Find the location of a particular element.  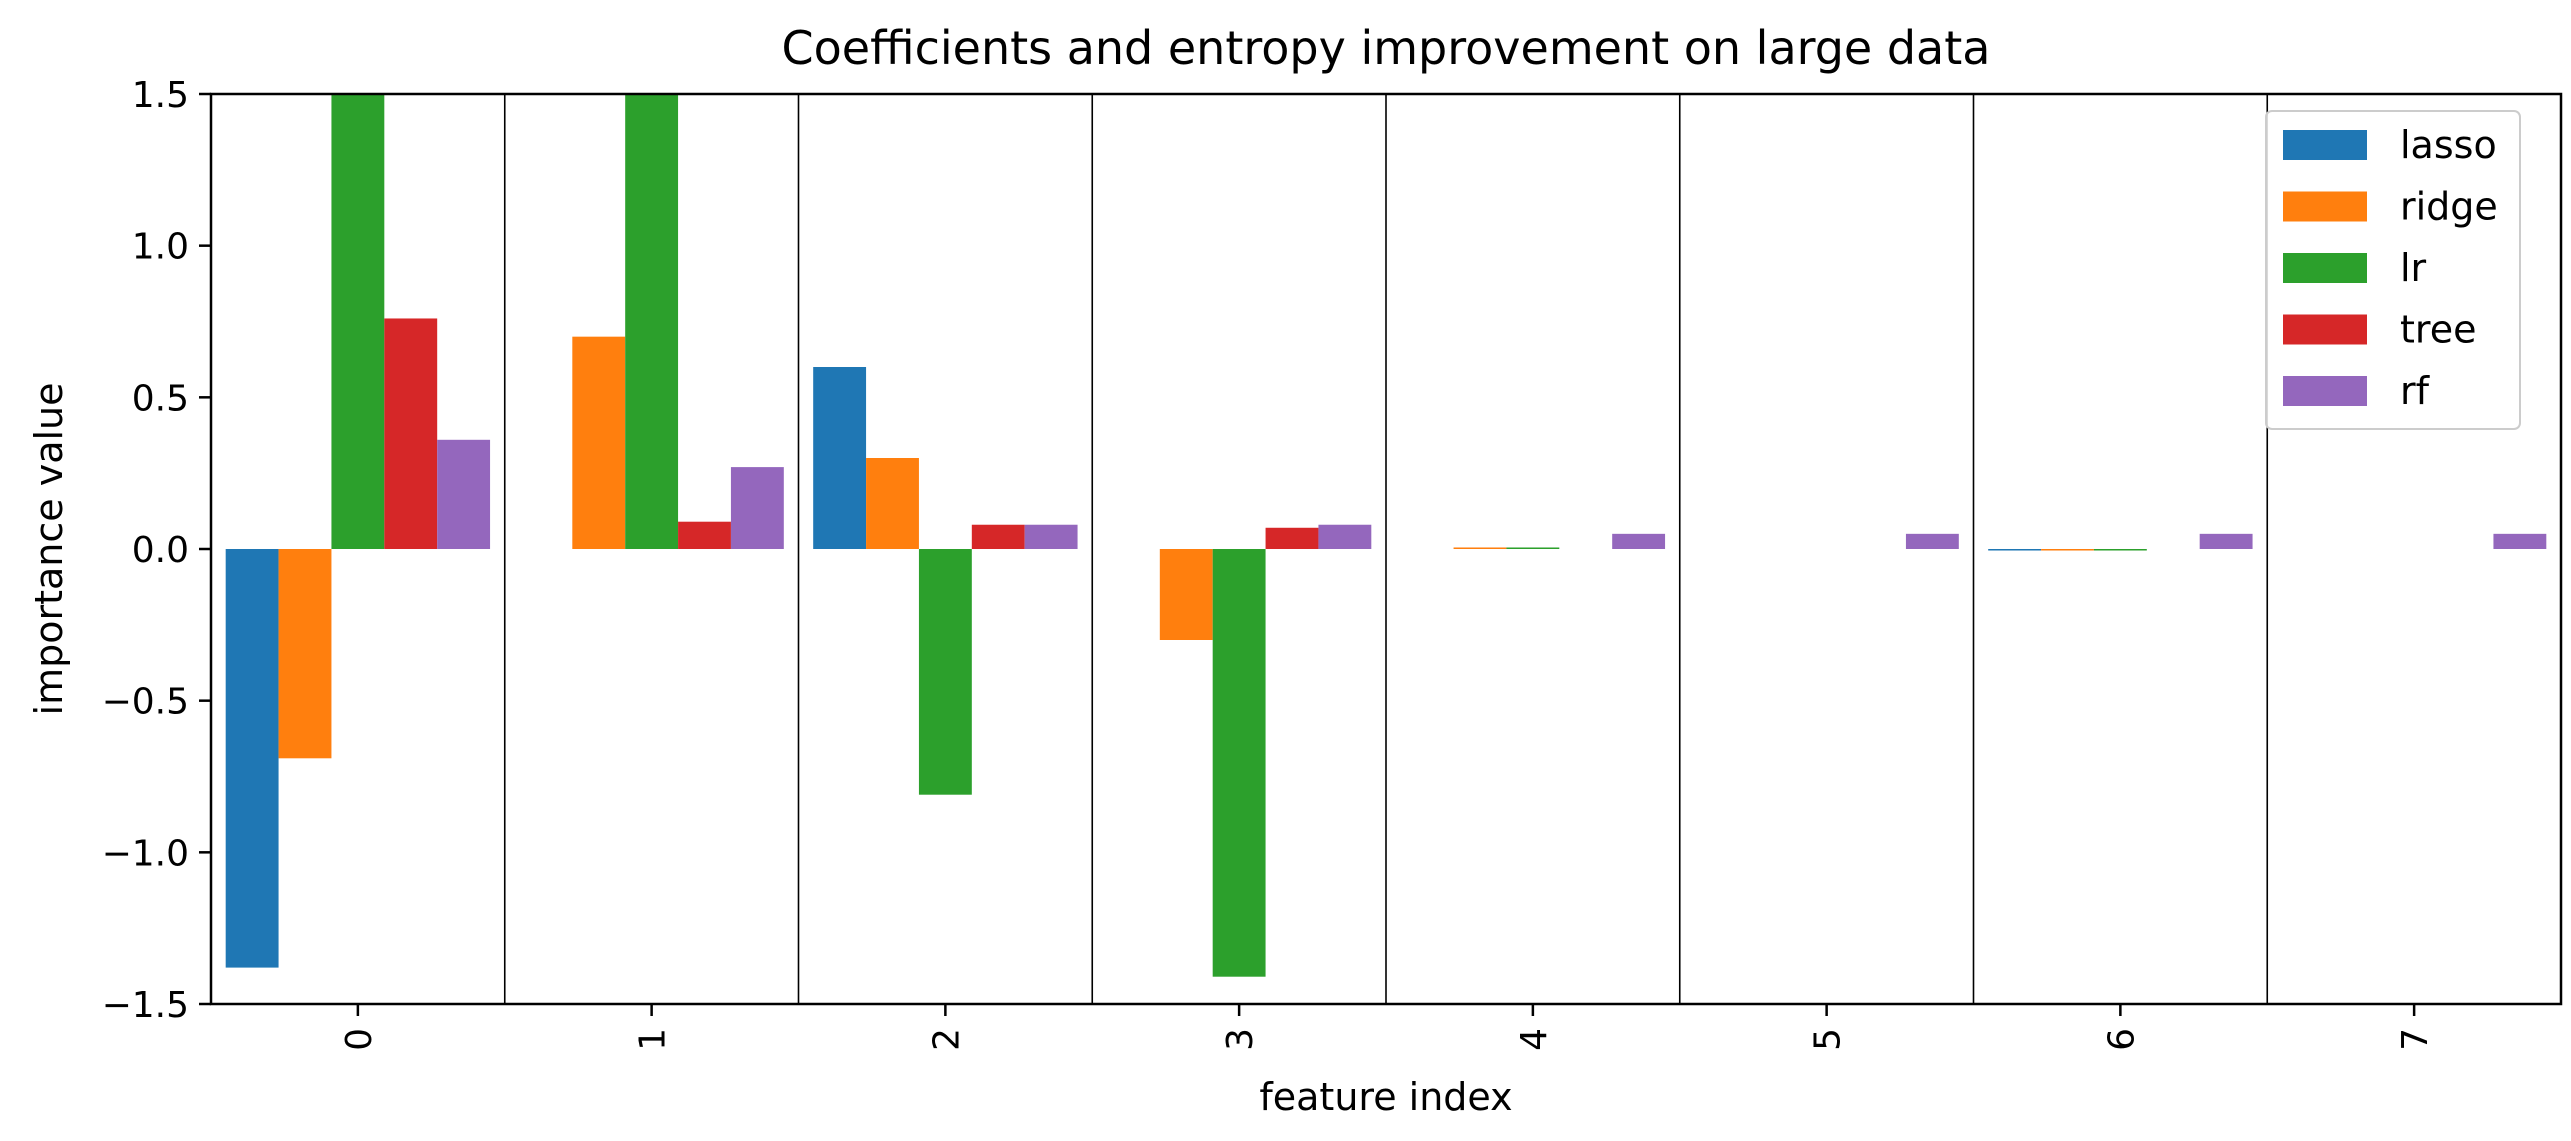

y-tick-label: 1.0 is located at coordinates (160, 247).